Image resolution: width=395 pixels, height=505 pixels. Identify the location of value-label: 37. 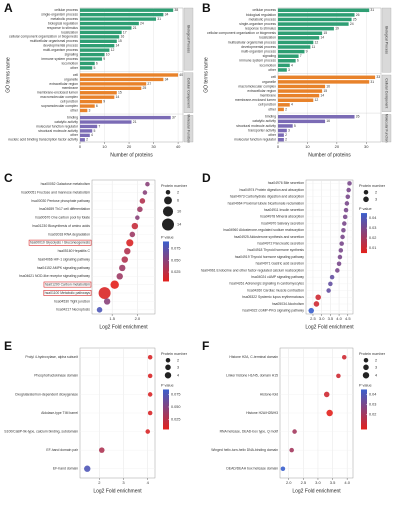
(174, 117).